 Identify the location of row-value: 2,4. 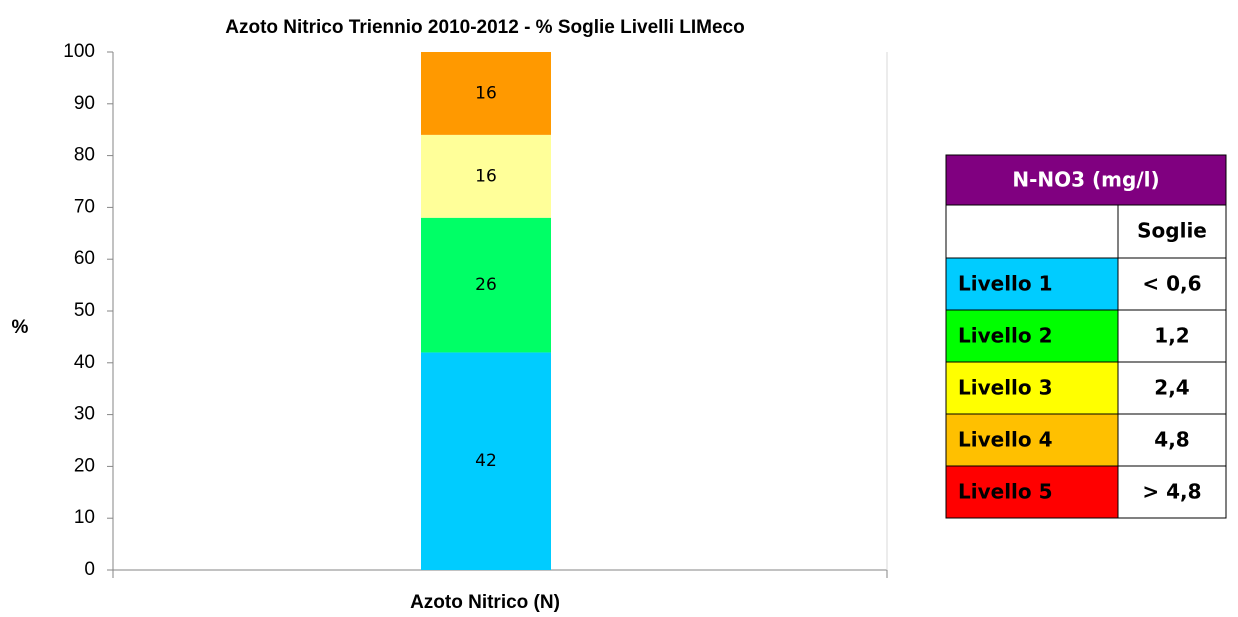
(1171, 388).